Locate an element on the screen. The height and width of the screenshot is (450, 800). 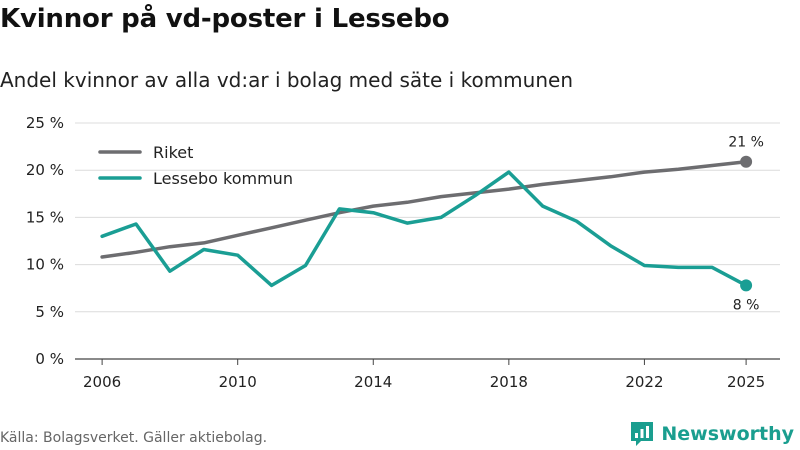
brand-name: Newsworthy is located at coordinates (727, 434).